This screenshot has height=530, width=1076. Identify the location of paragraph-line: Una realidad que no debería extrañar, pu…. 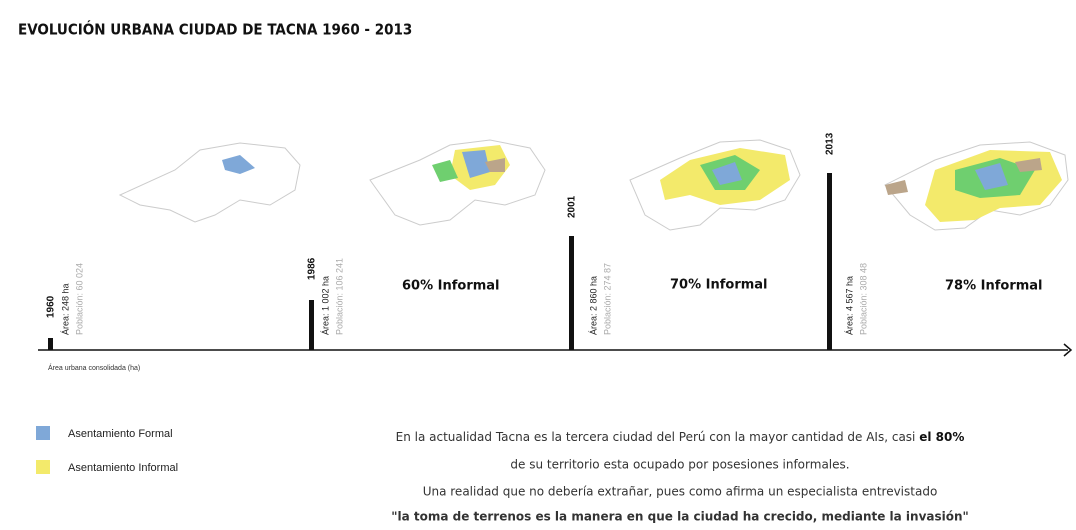
(680, 492).